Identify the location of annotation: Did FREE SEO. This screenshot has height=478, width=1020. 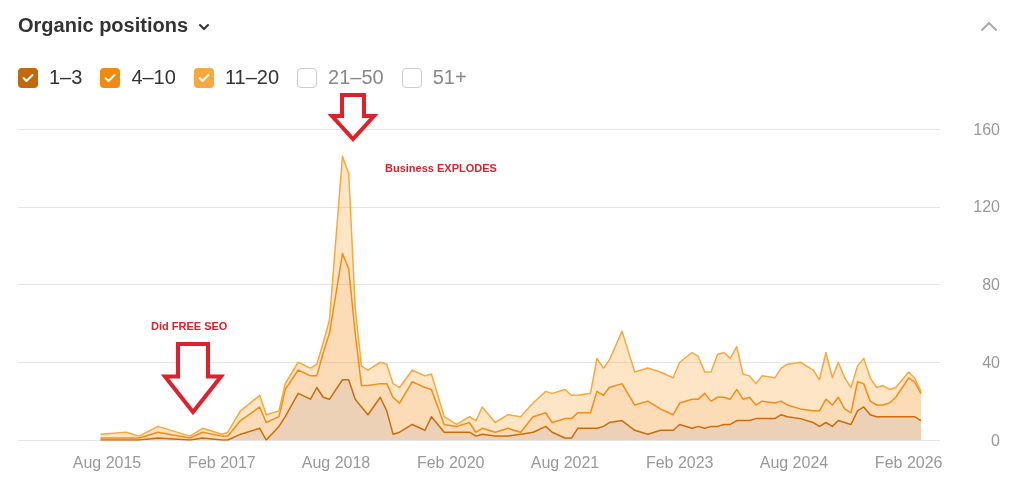
(189, 326).